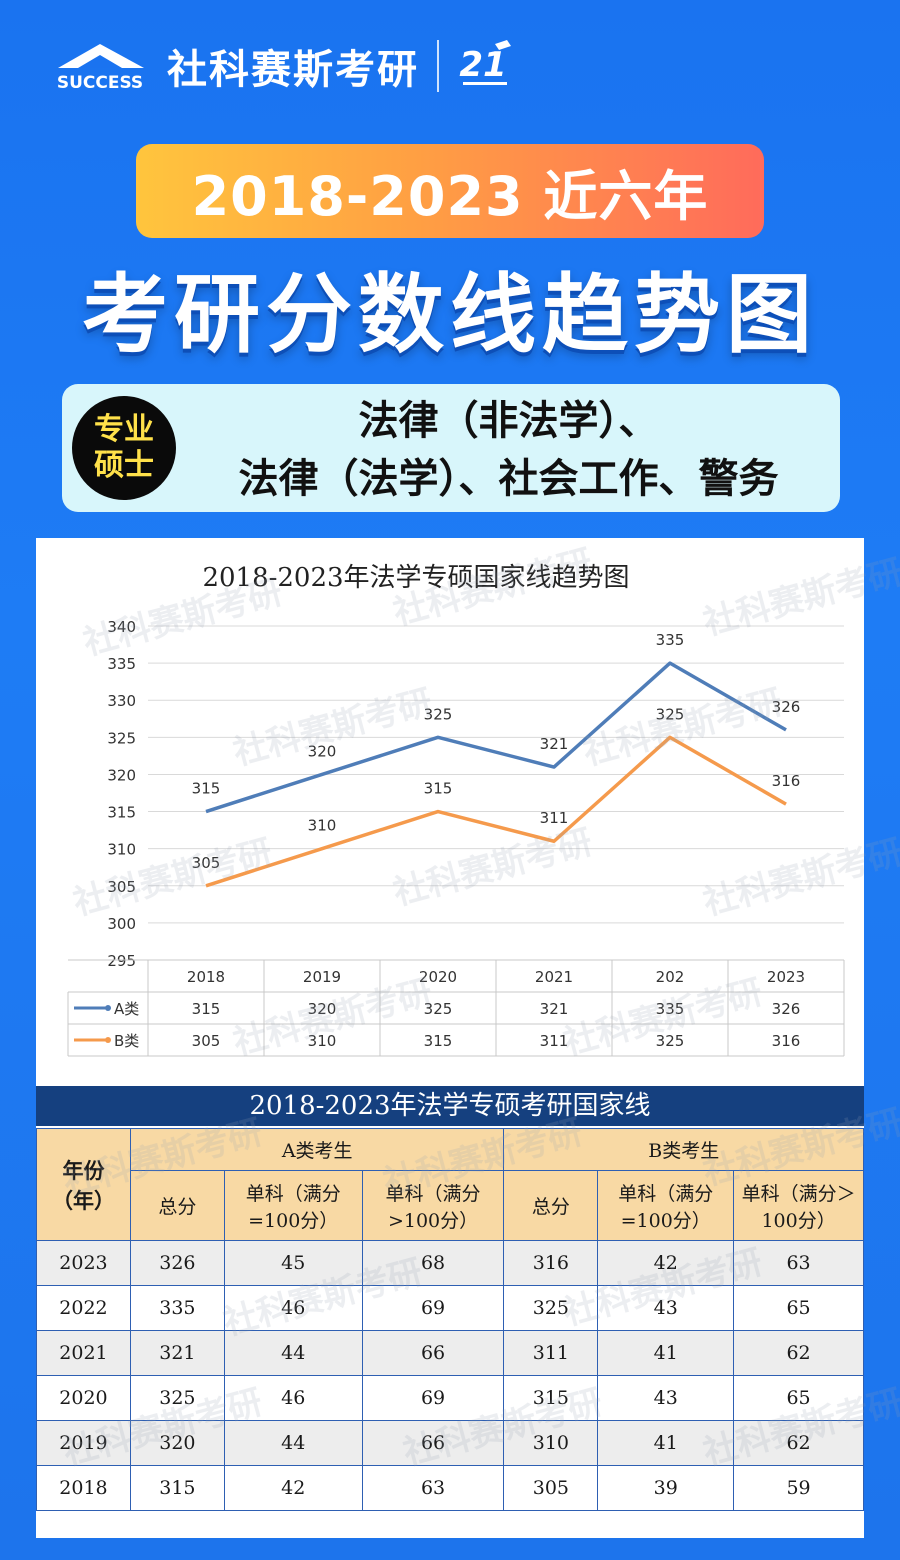 Image resolution: width=900 pixels, height=1560 pixels. What do you see at coordinates (670, 977) in the screenshot?
I see `x-tick-label: 202` at bounding box center [670, 977].